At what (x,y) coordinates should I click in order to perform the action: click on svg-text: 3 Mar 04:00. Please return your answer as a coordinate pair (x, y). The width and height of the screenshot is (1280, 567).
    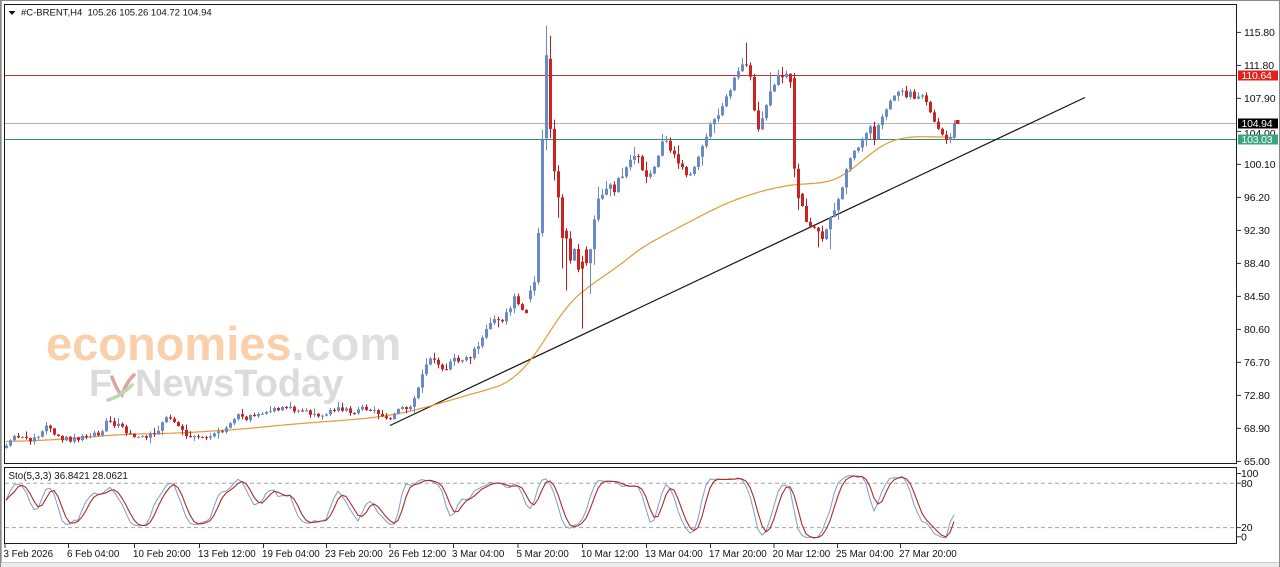
    Looking at the image, I should click on (478, 554).